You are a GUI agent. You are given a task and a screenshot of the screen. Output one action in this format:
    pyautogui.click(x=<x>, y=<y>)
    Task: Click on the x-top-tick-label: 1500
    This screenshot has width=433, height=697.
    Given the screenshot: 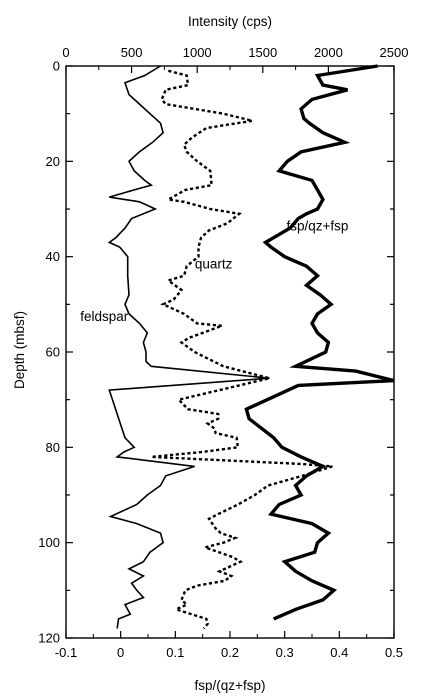 What is the action you would take?
    pyautogui.click(x=262, y=52)
    